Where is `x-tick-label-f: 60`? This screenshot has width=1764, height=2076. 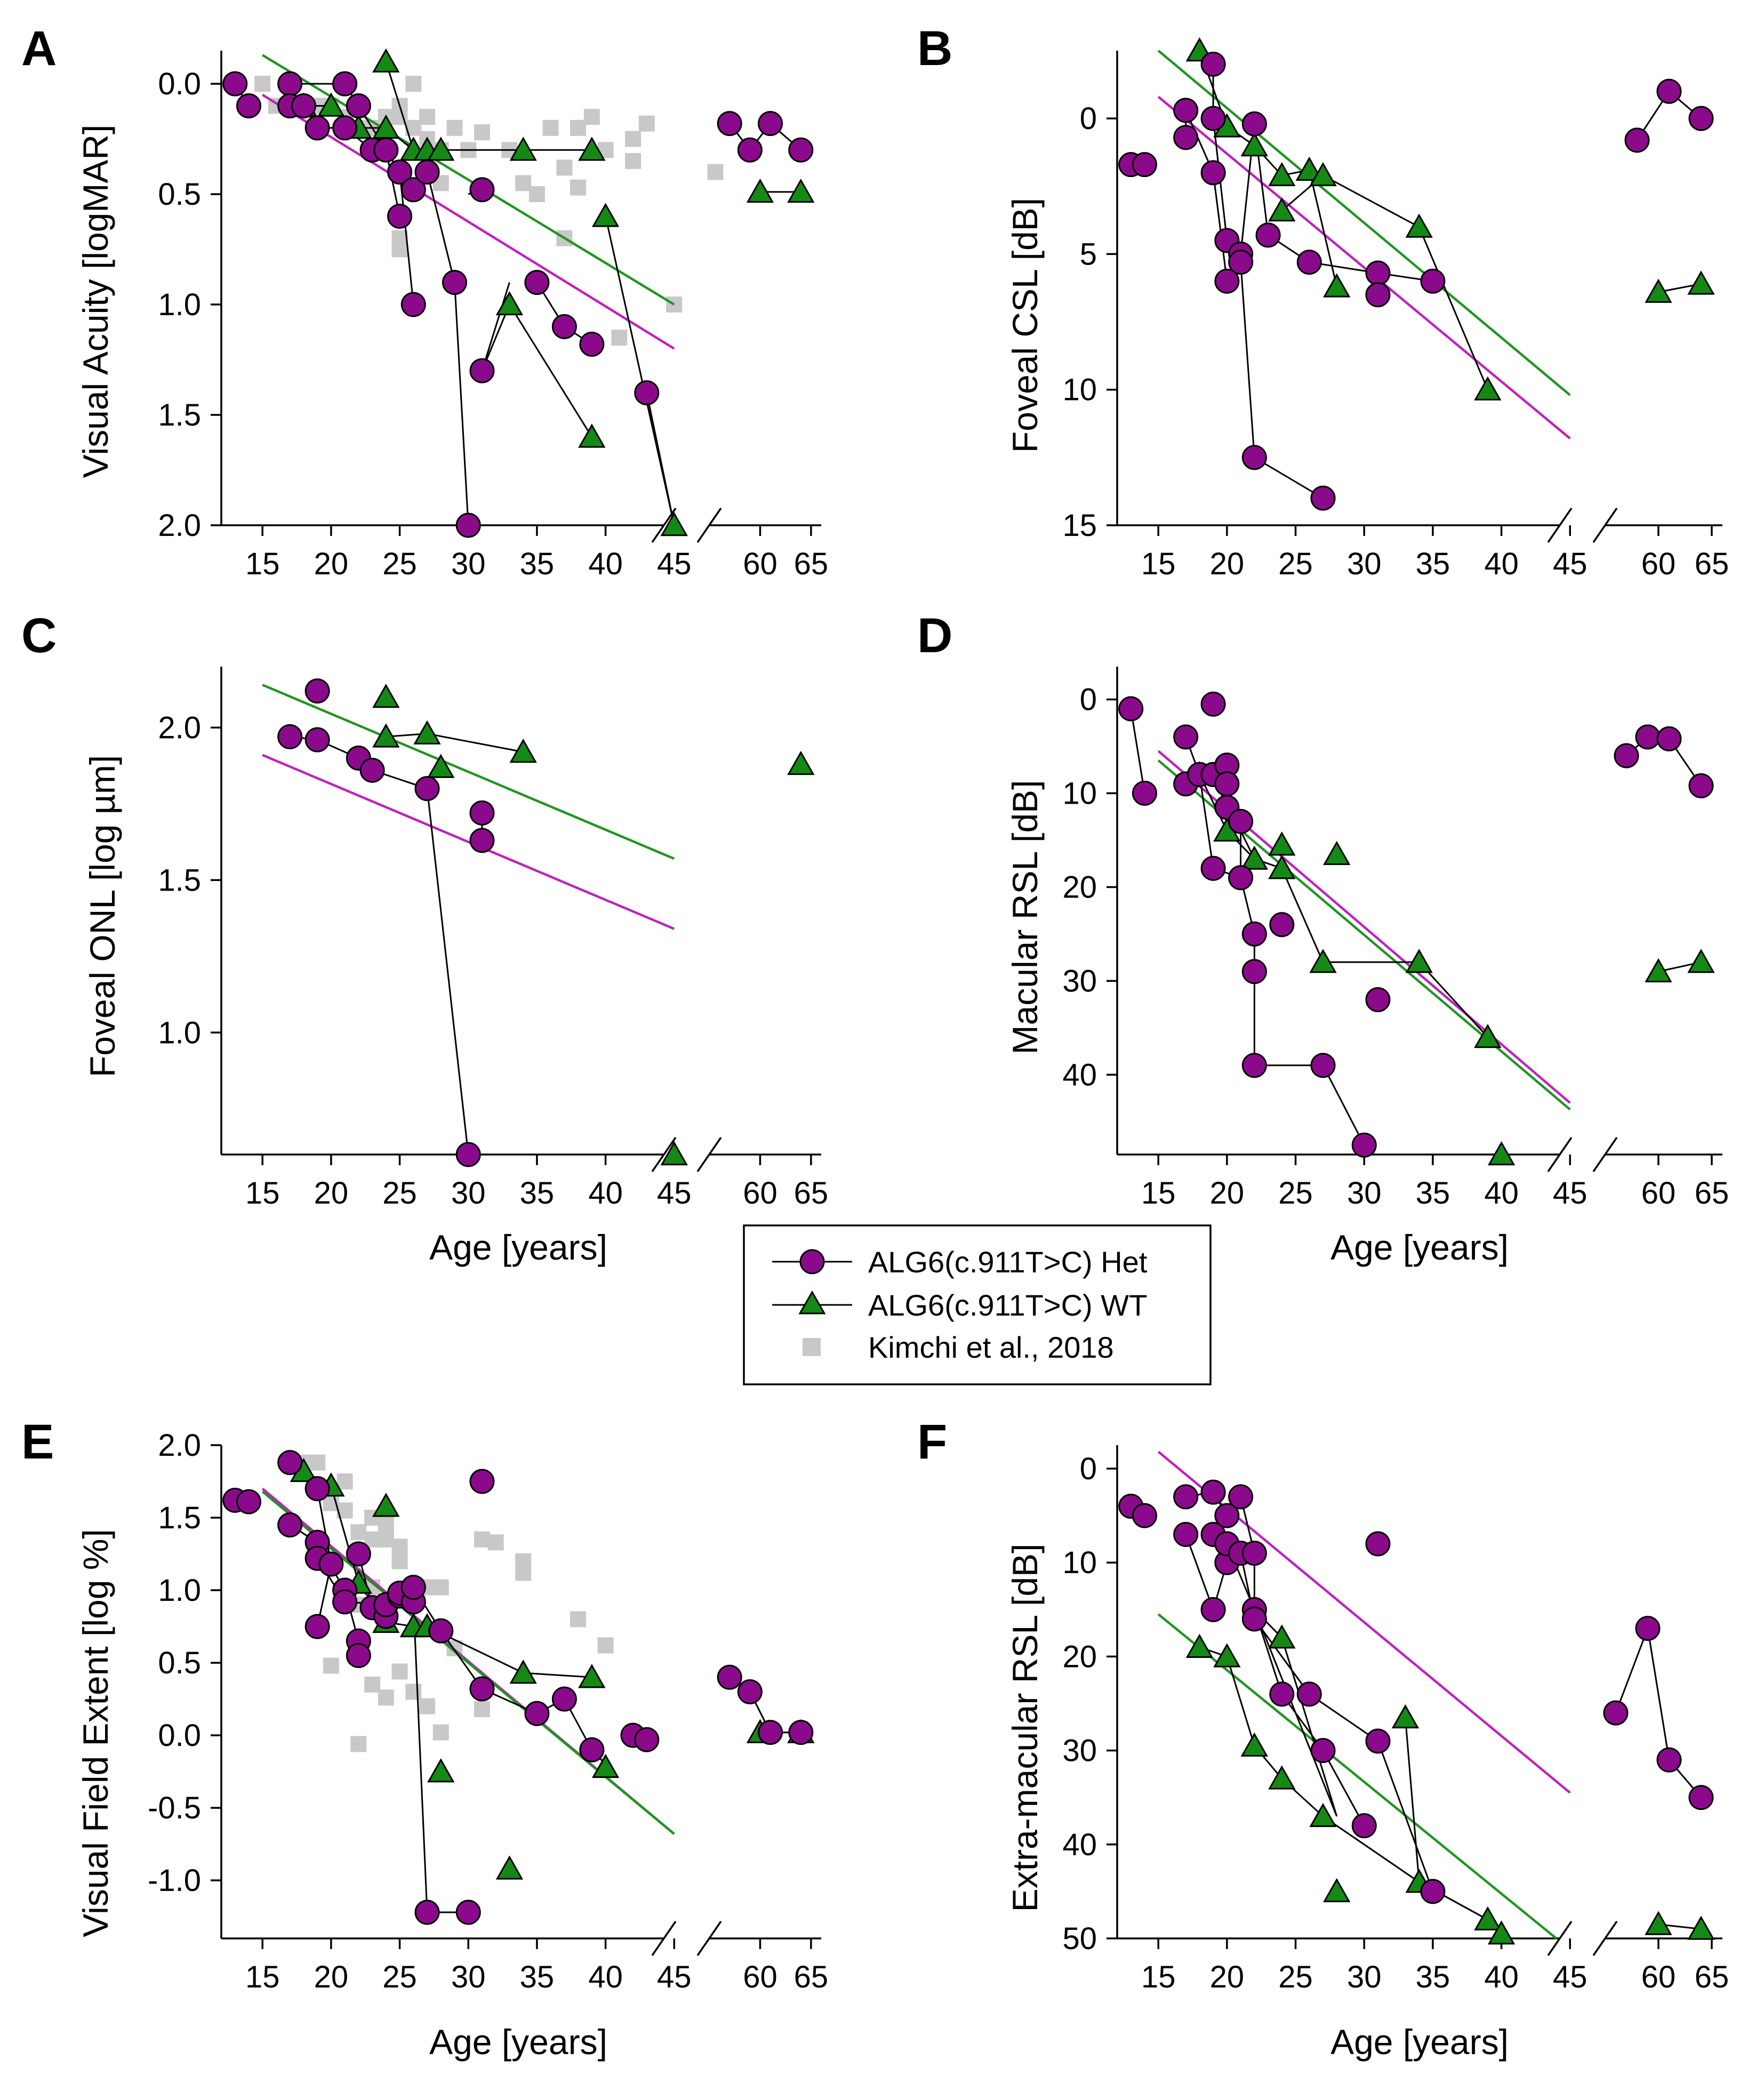
x-tick-label-f: 60 is located at coordinates (1658, 1977).